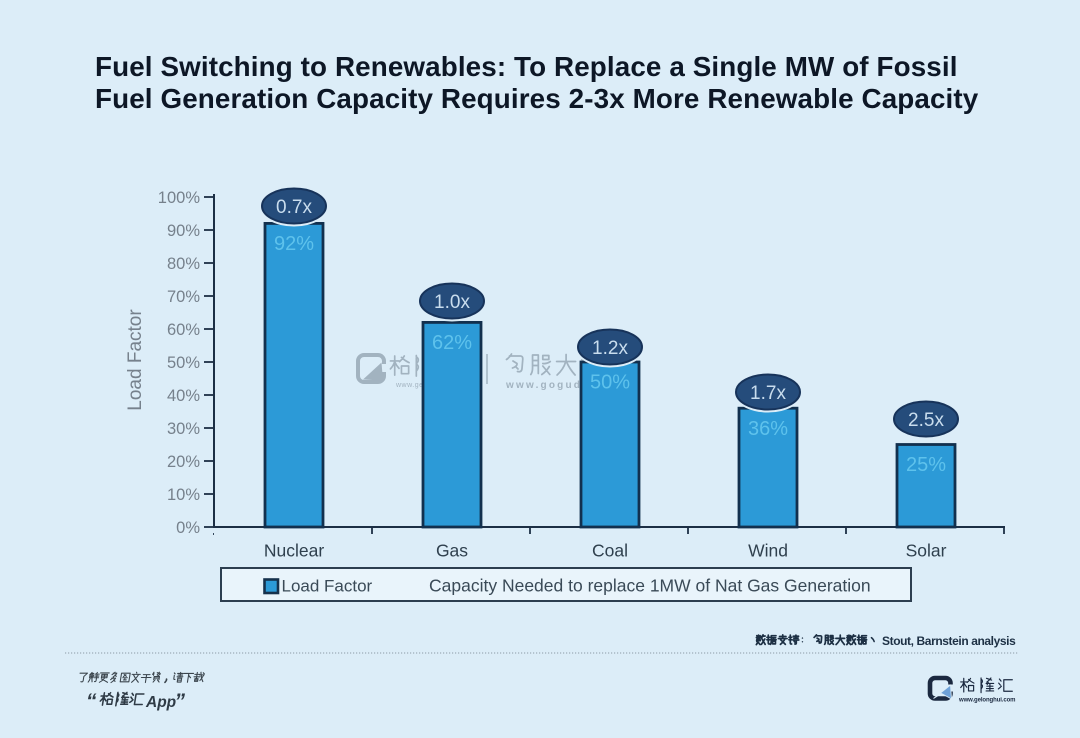  What do you see at coordinates (452, 343) in the screenshot?
I see `svg-text: 62%` at bounding box center [452, 343].